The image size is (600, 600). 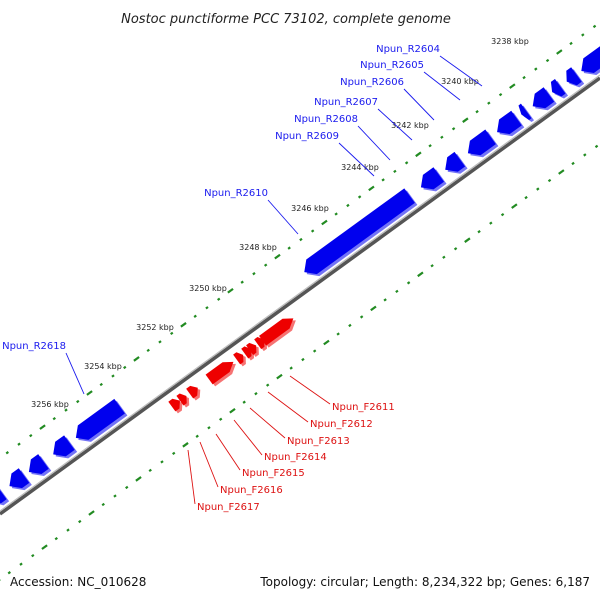 What do you see at coordinates (155, 327) in the screenshot?
I see `kbp-label: 3252 kbp` at bounding box center [155, 327].